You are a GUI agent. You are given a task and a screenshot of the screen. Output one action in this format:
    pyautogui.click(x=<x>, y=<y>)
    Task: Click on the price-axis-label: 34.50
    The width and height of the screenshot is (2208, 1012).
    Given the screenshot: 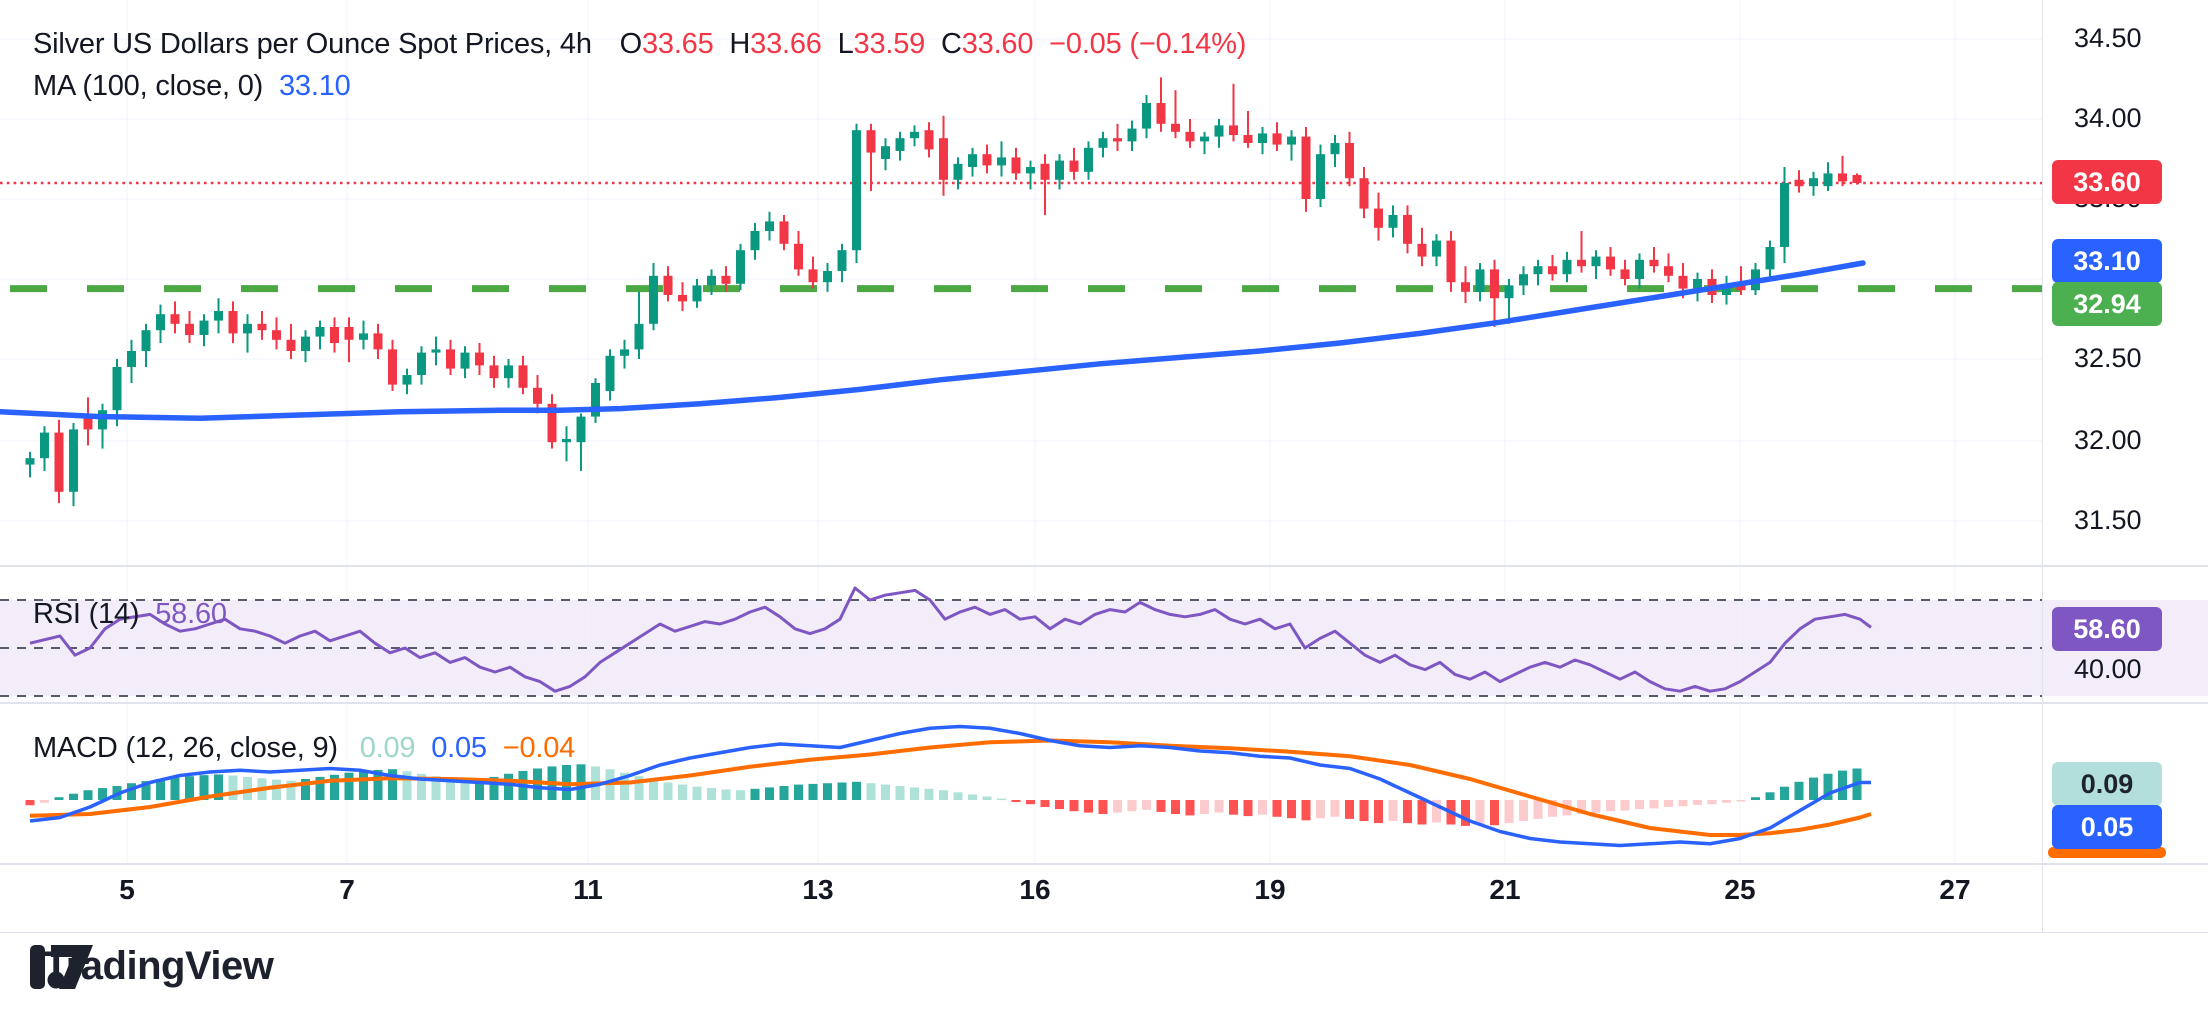 What is the action you would take?
    pyautogui.click(x=2108, y=38)
    